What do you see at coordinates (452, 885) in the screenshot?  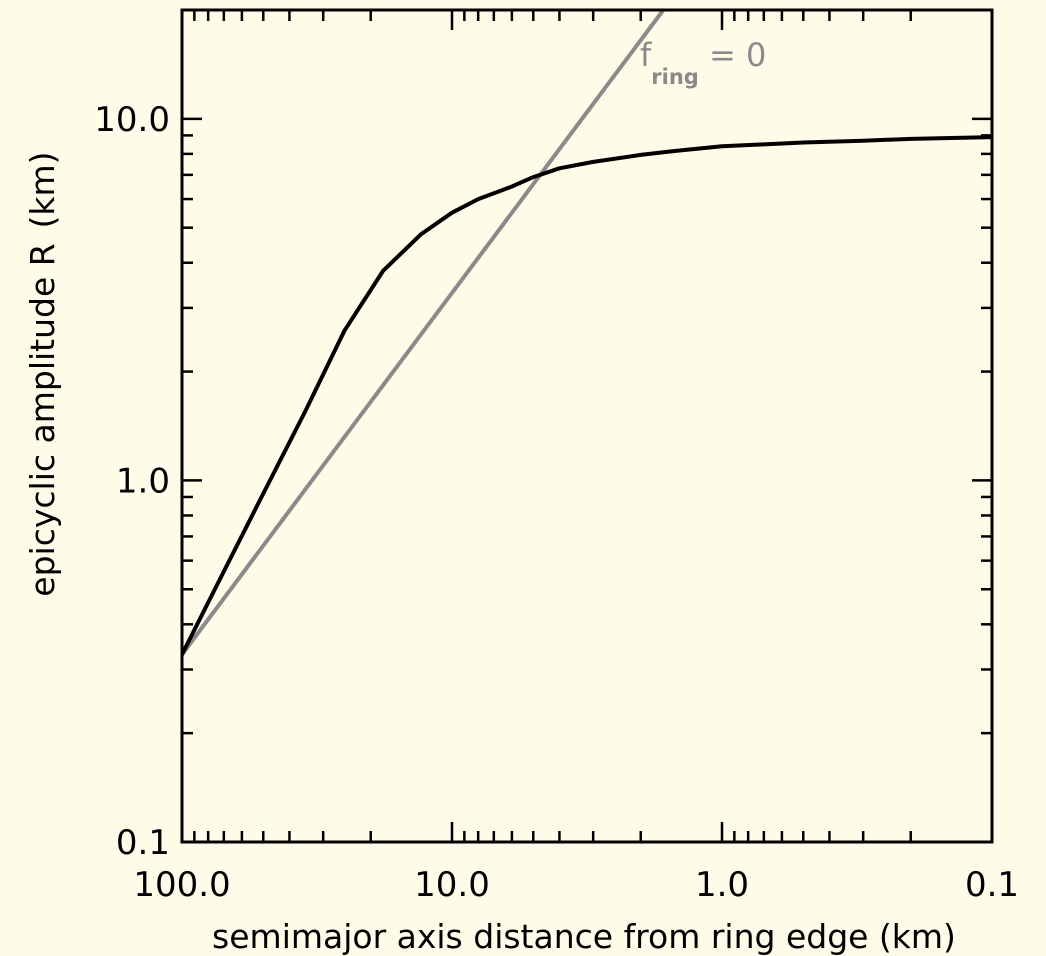 I see `x-tick-label: 10.0` at bounding box center [452, 885].